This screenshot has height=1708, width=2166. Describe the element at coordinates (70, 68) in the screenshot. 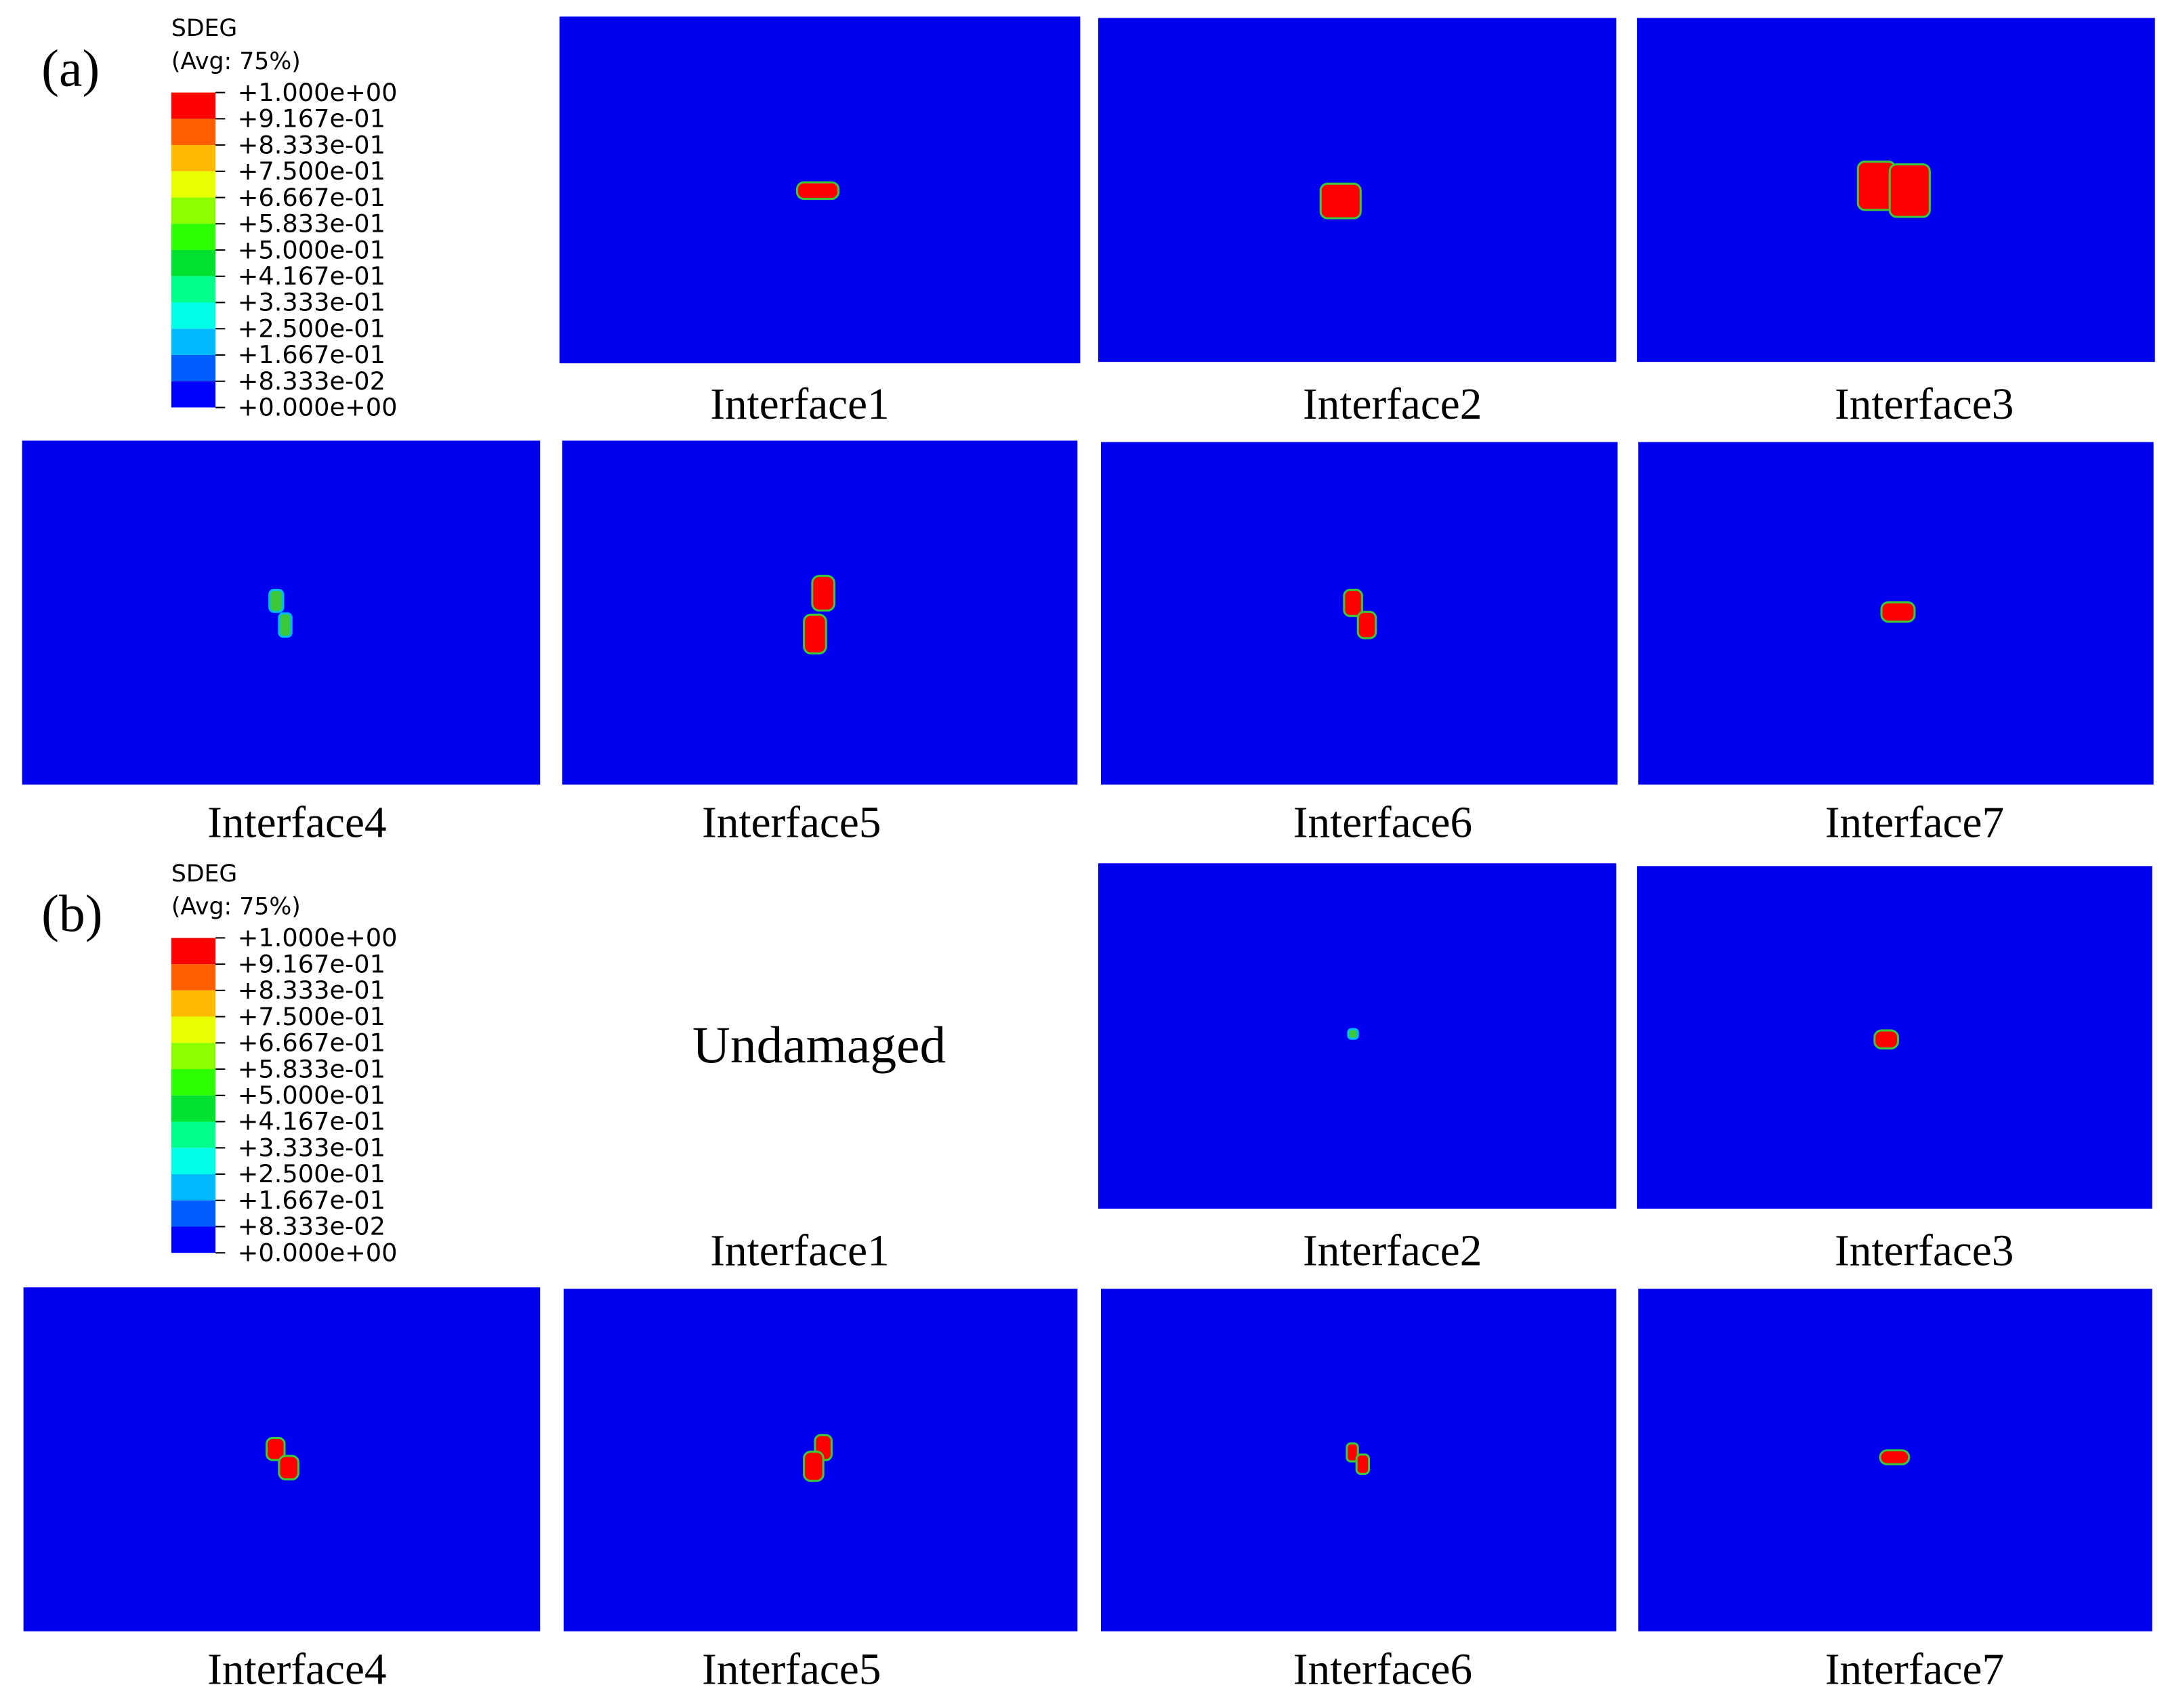

I see `panel-label: (a)` at that location.